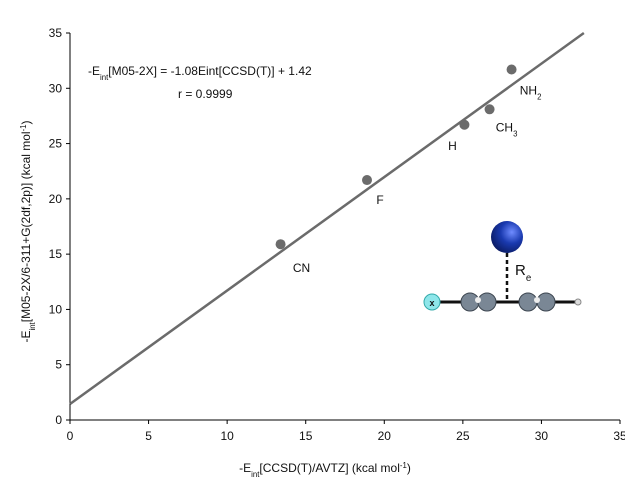 This screenshot has height=484, width=625. I want to click on distance-label: Re, so click(523, 273).